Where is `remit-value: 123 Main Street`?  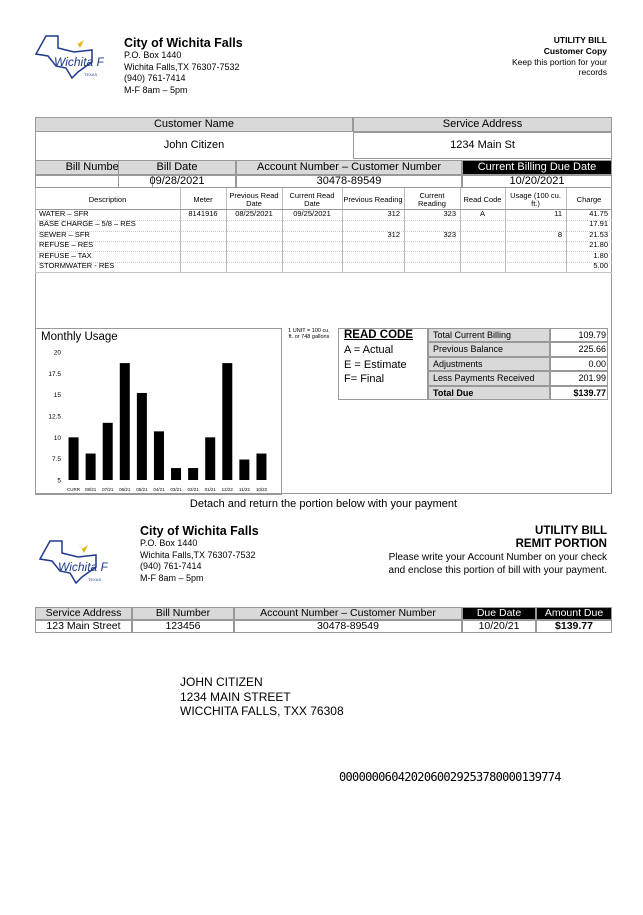 remit-value: 123 Main Street is located at coordinates (83, 626).